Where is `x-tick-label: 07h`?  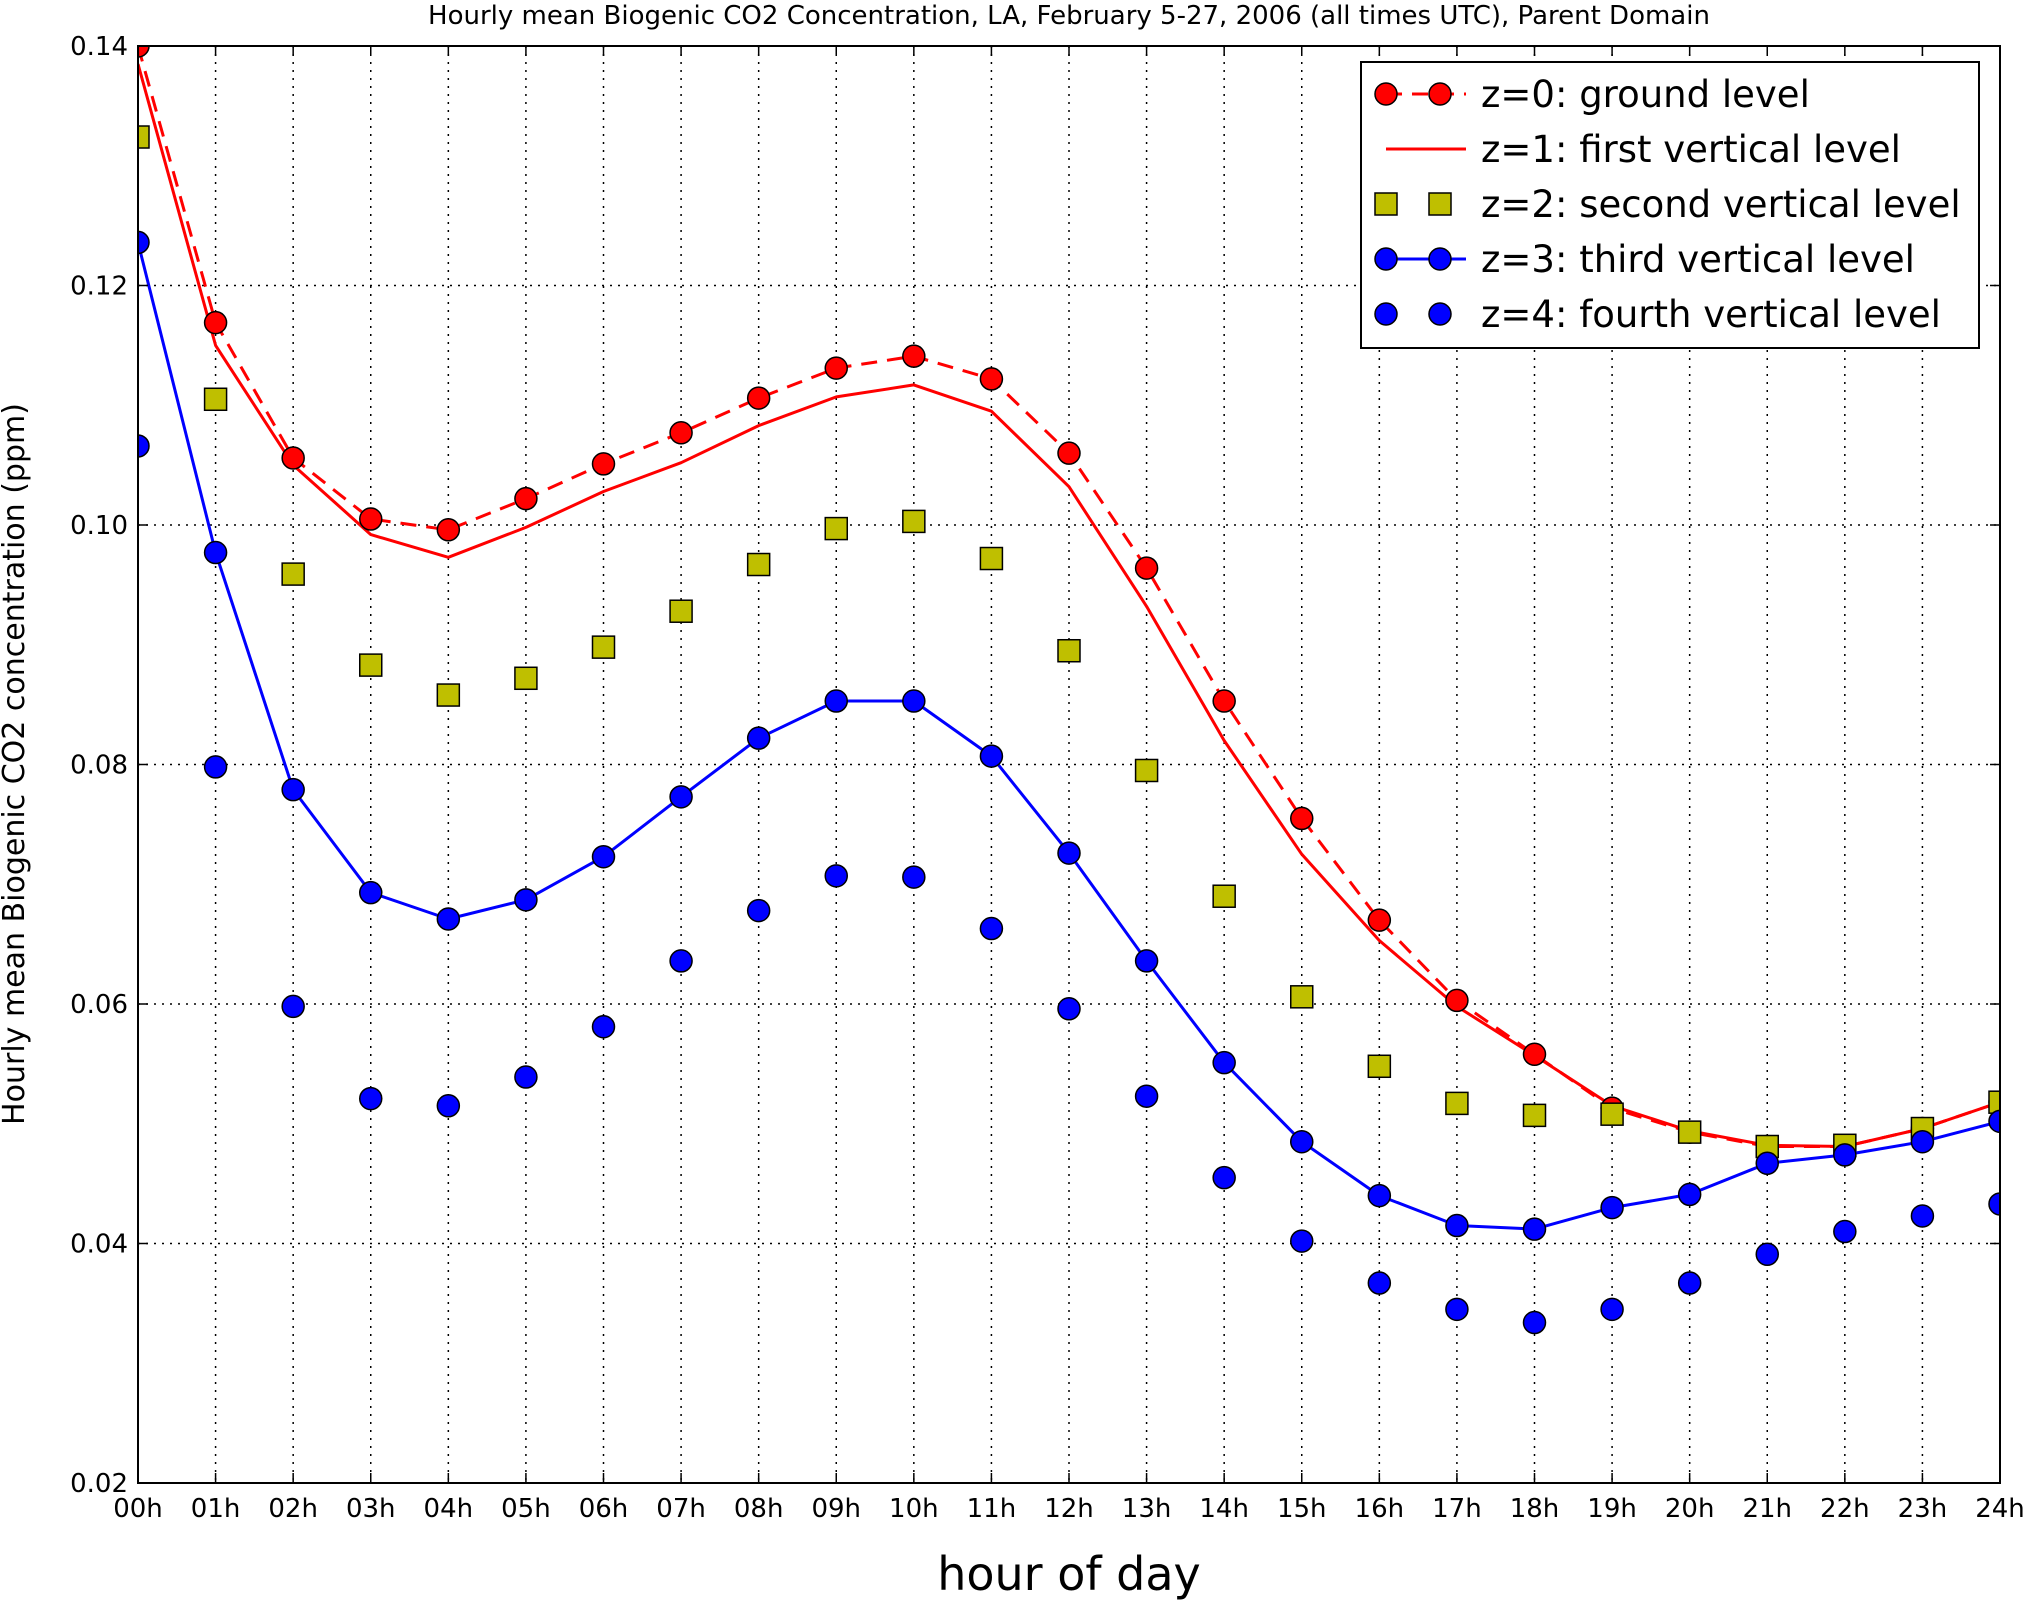 x-tick-label: 07h is located at coordinates (681, 1509).